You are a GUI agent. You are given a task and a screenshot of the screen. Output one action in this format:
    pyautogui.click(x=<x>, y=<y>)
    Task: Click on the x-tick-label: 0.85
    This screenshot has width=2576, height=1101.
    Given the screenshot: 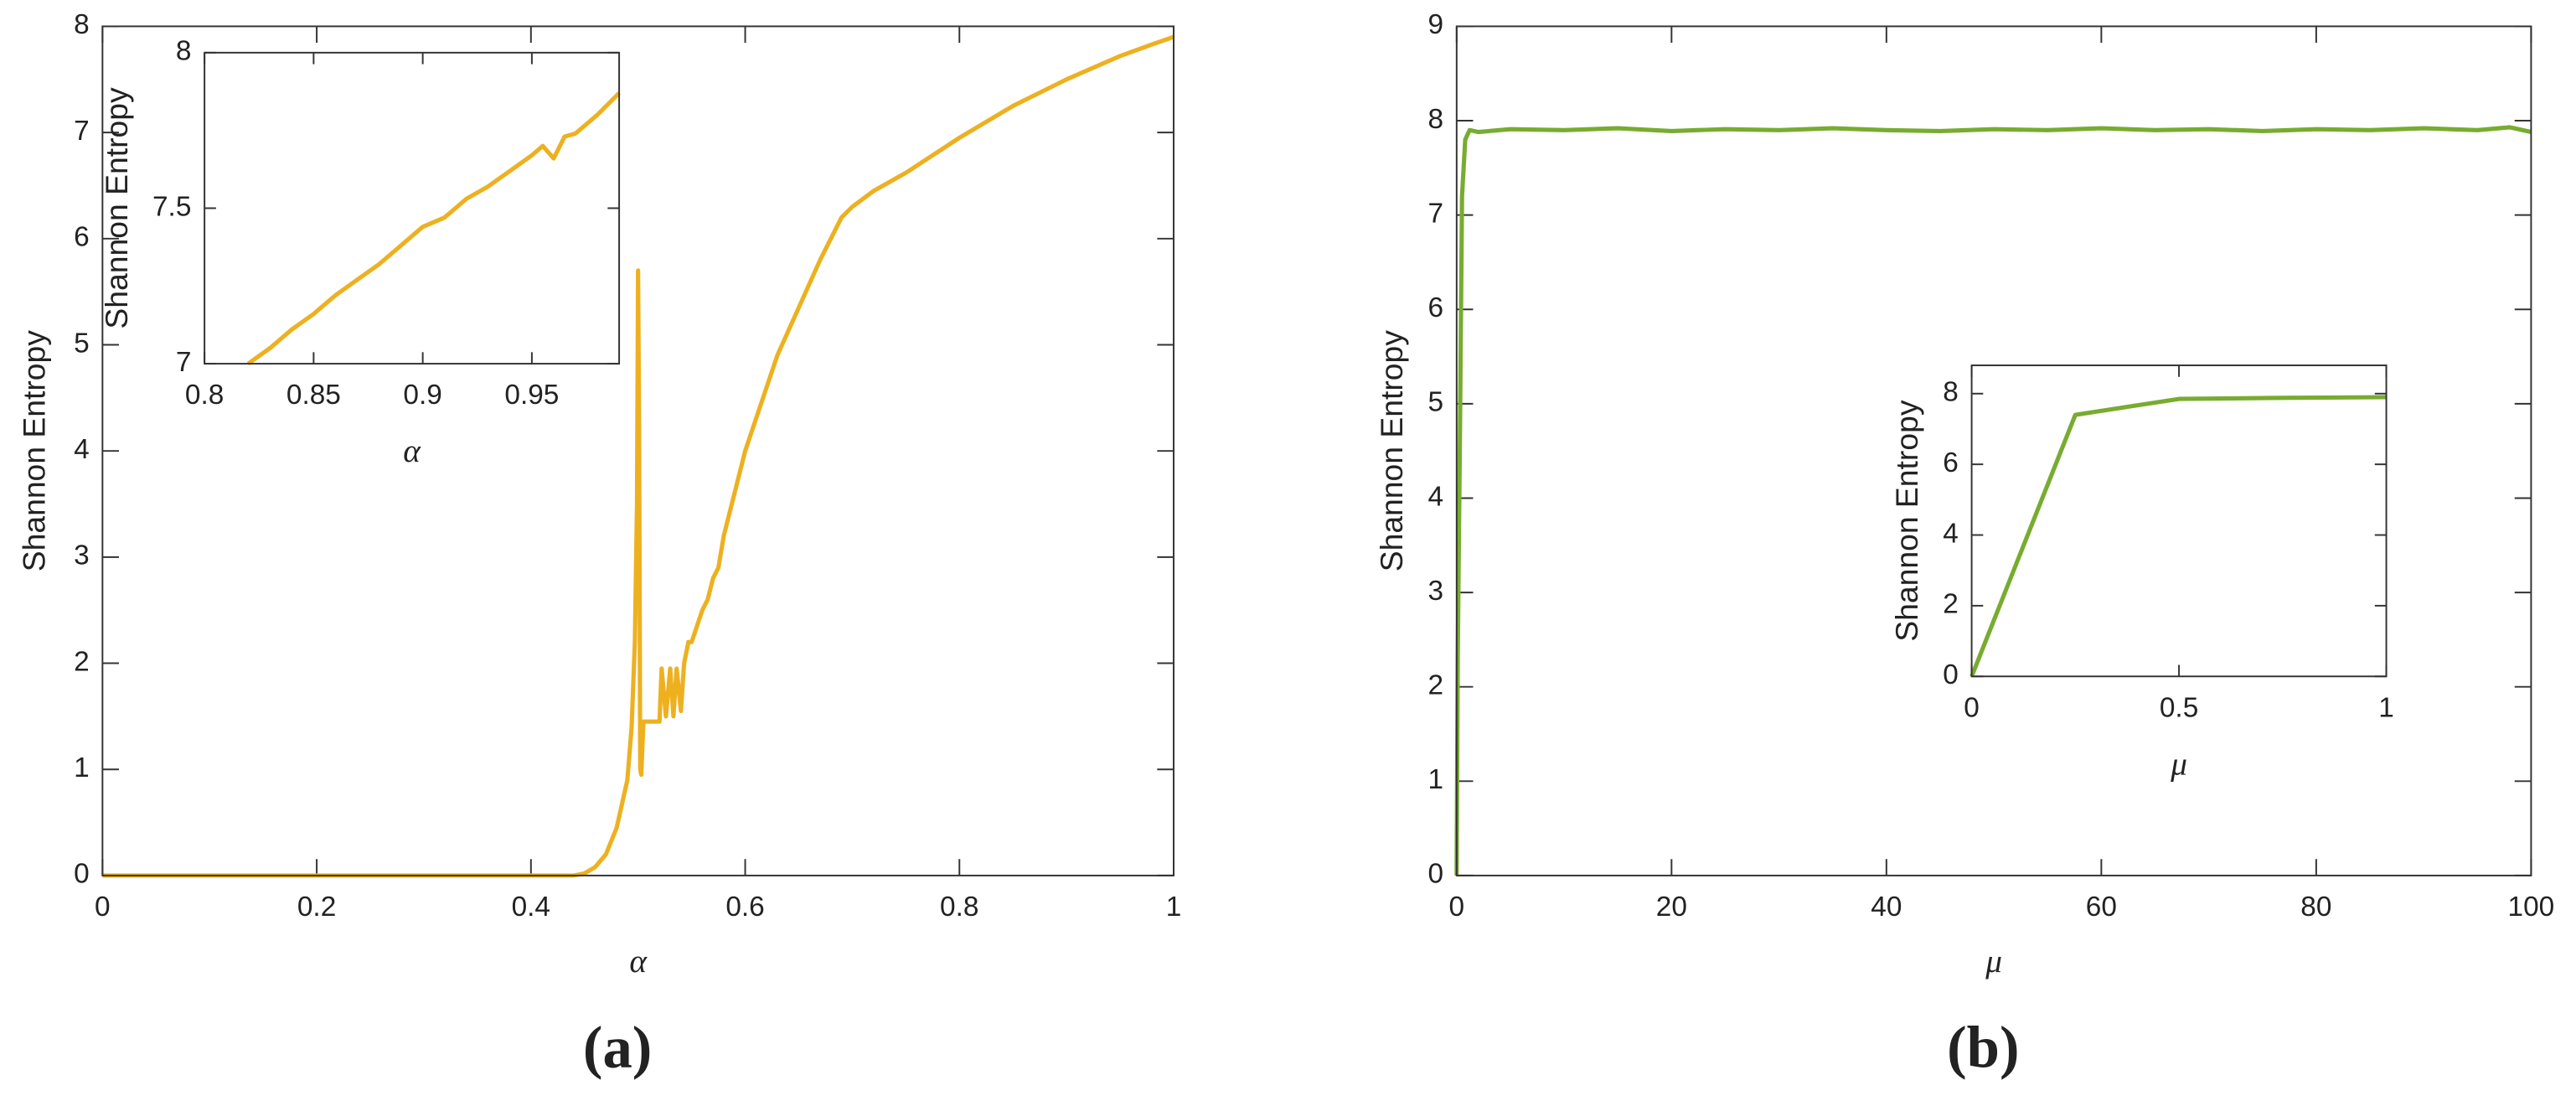 What is the action you would take?
    pyautogui.click(x=314, y=395)
    